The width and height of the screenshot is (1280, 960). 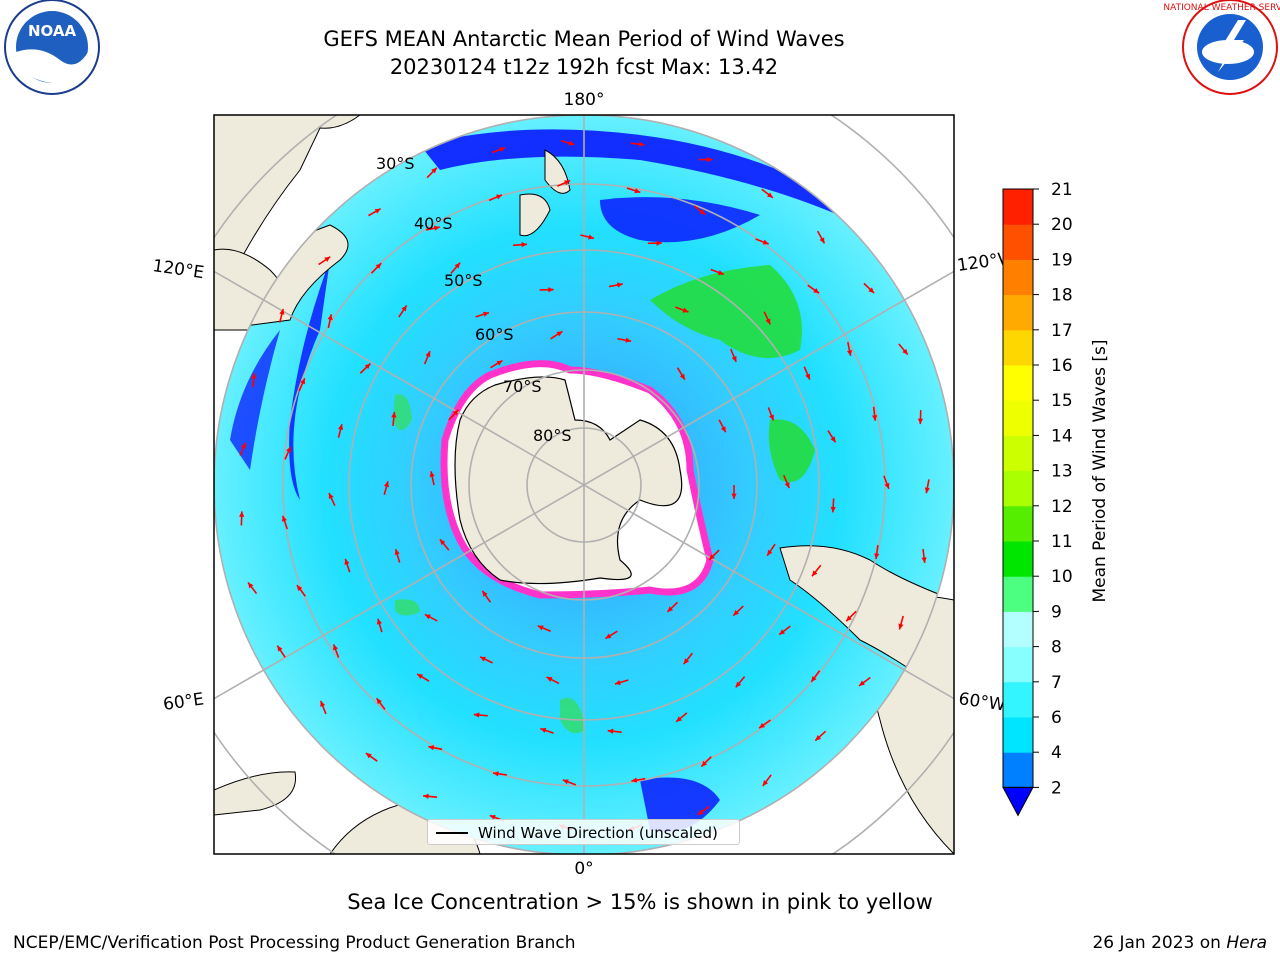 I want to click on colorbar-extend, so click(x=1018, y=801).